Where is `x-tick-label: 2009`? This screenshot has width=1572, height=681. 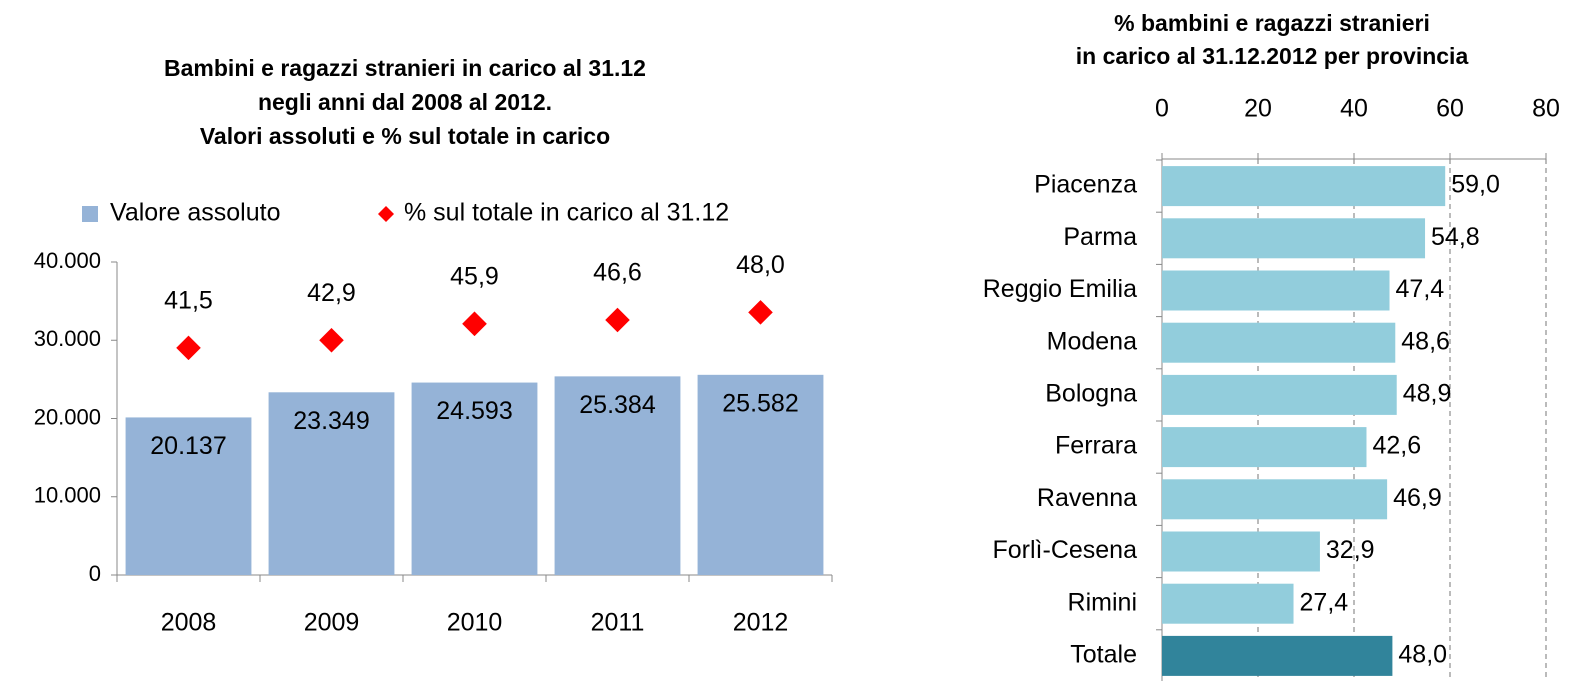 x-tick-label: 2009 is located at coordinates (332, 623).